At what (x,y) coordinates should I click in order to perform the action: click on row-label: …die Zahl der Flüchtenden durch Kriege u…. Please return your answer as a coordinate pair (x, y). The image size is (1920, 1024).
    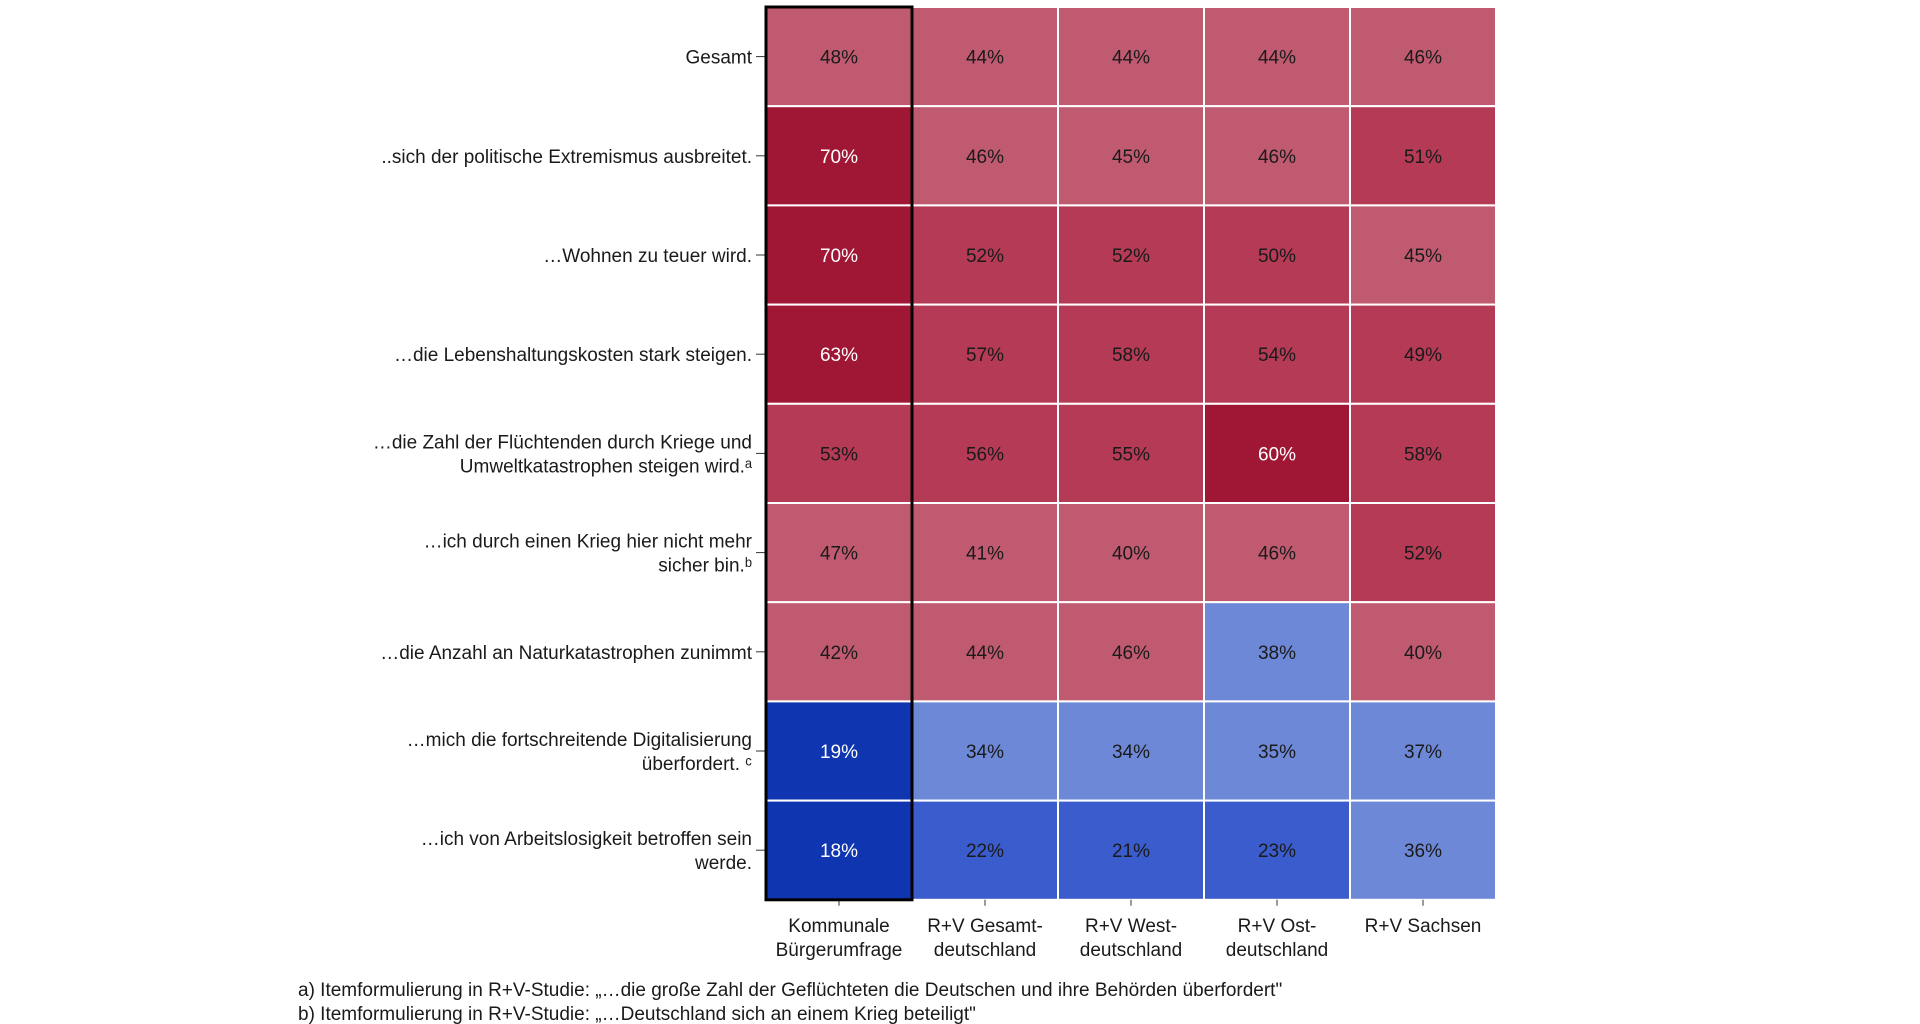
    Looking at the image, I should click on (562, 442).